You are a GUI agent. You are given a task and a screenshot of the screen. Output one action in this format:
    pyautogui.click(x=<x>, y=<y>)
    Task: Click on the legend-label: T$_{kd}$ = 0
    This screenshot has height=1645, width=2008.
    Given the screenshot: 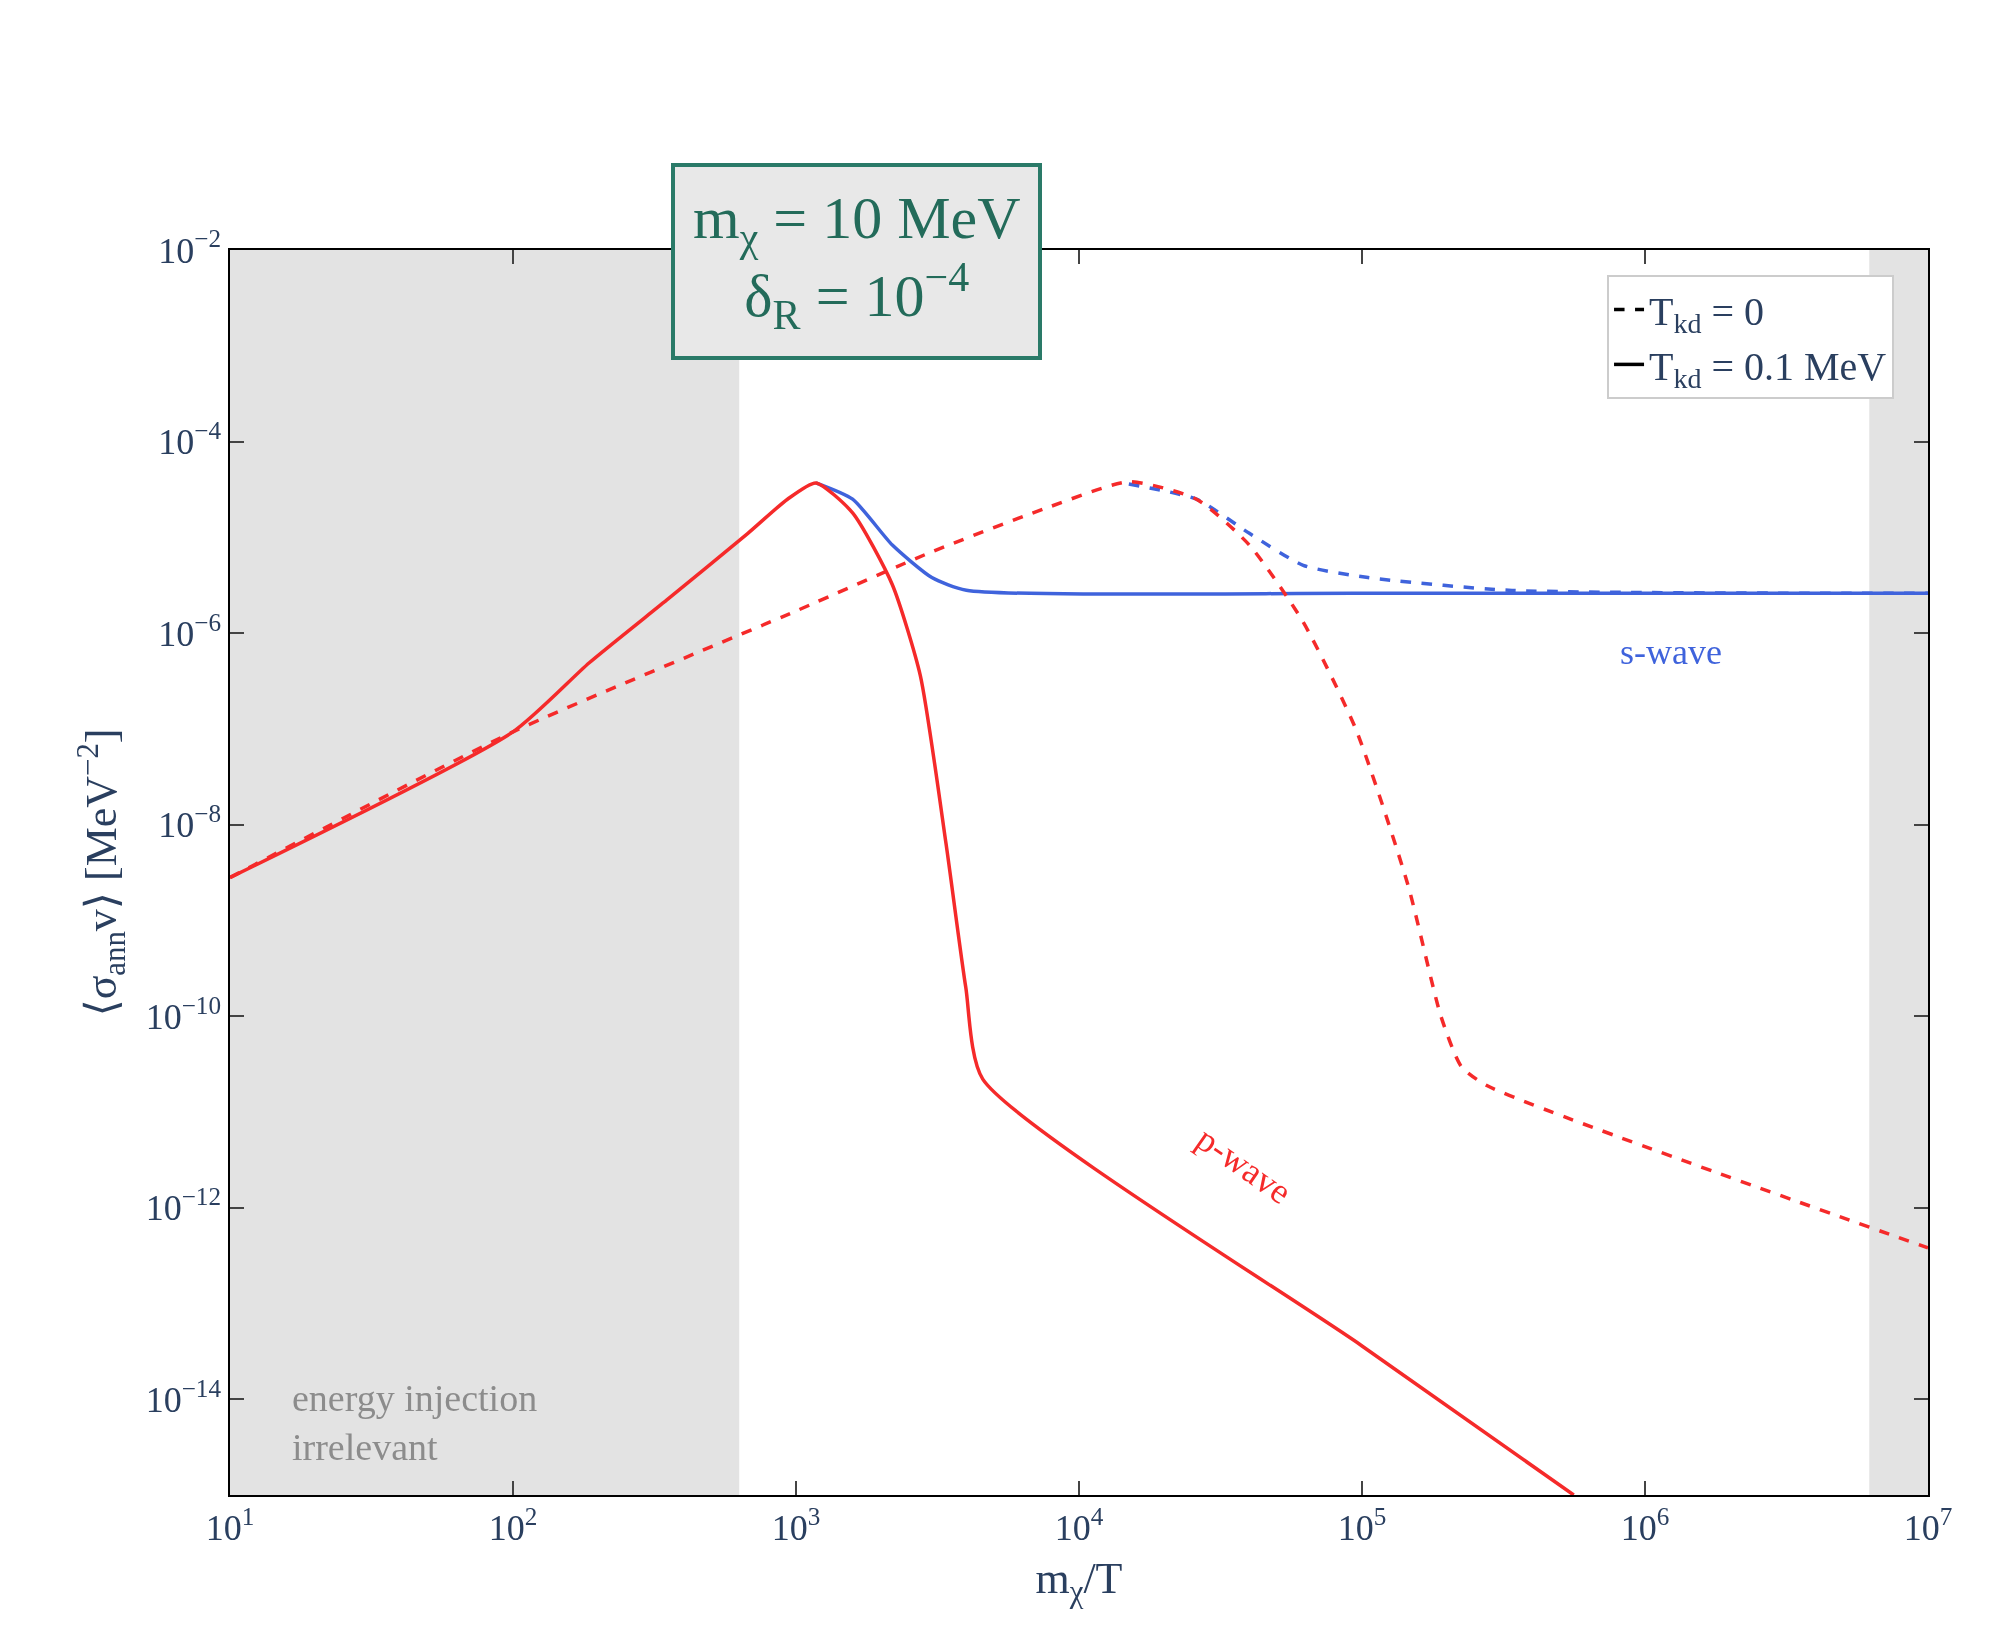 What is the action you would take?
    pyautogui.click(x=1707, y=314)
    